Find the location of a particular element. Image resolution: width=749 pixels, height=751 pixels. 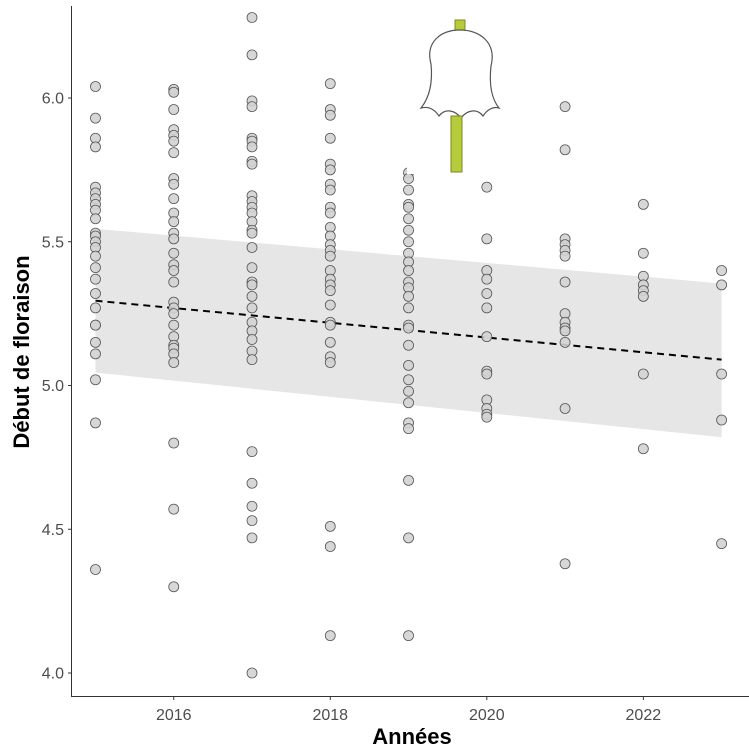

x-tick-label: 2016 is located at coordinates (174, 715).